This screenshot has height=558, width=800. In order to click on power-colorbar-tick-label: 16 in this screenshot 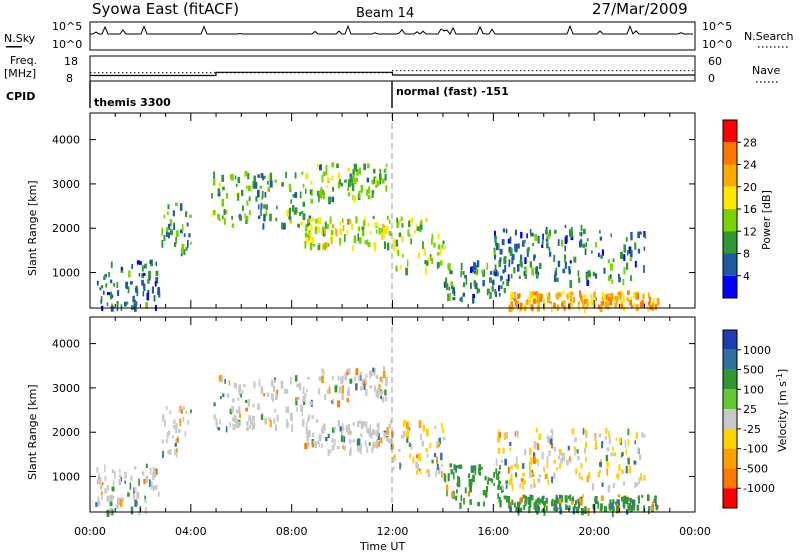, I will do `click(750, 209)`.